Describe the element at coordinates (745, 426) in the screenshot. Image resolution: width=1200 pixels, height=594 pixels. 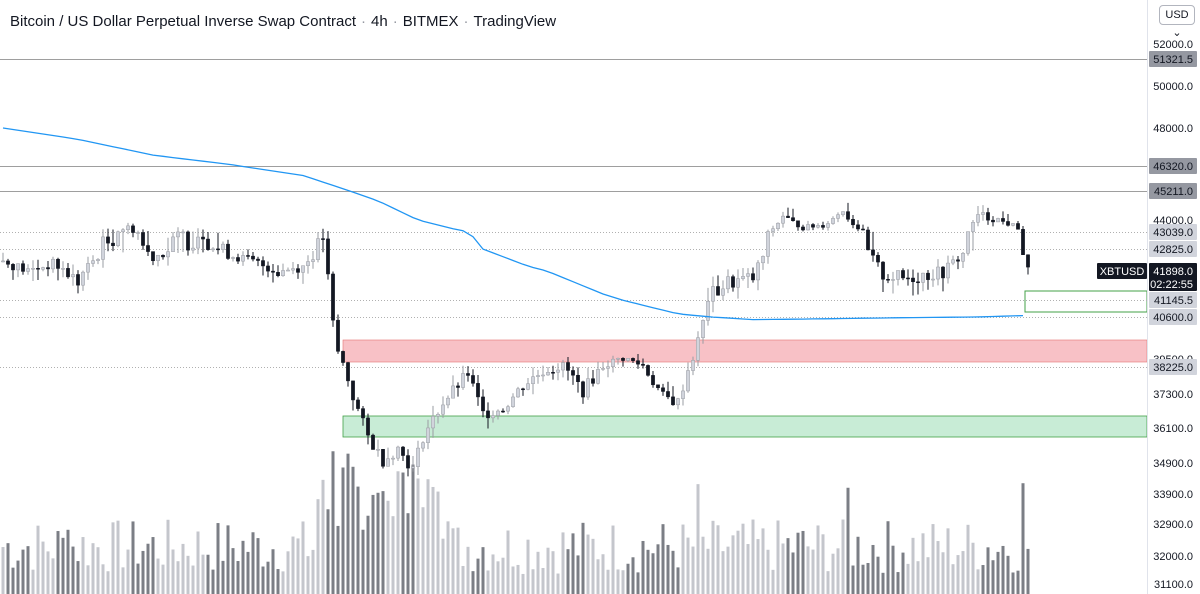
I see `support-zone` at that location.